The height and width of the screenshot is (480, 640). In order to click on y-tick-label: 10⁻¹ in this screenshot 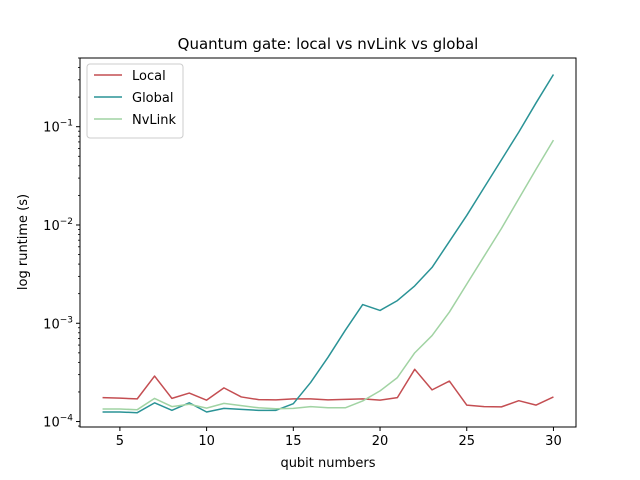, I will do `click(58, 127)`.